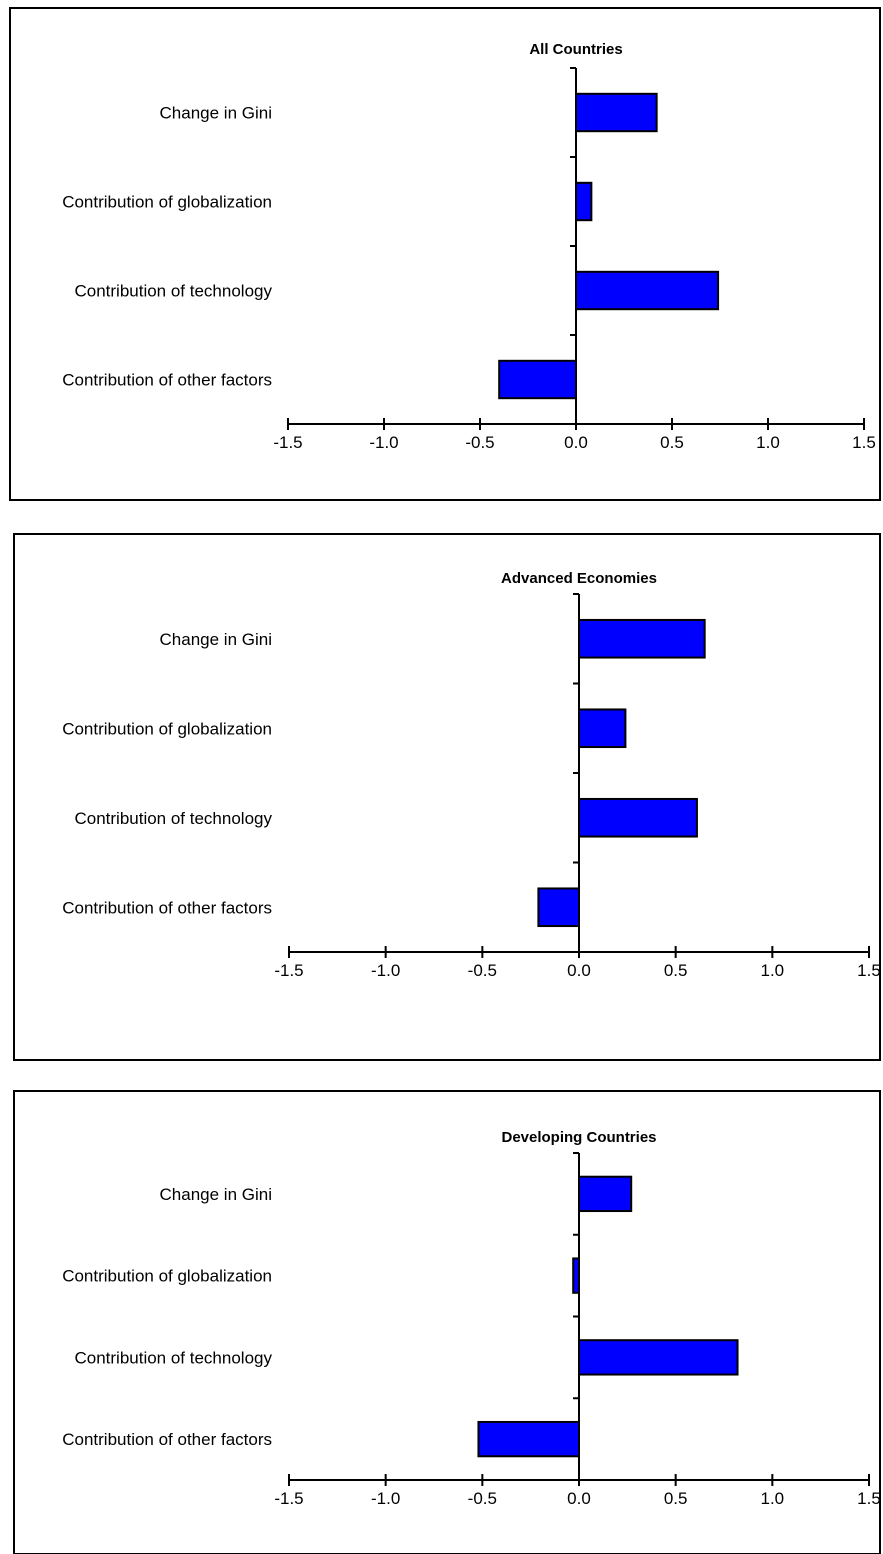 Image resolution: width=883 pixels, height=1554 pixels. I want to click on chart-title: All Countries, so click(575, 49).